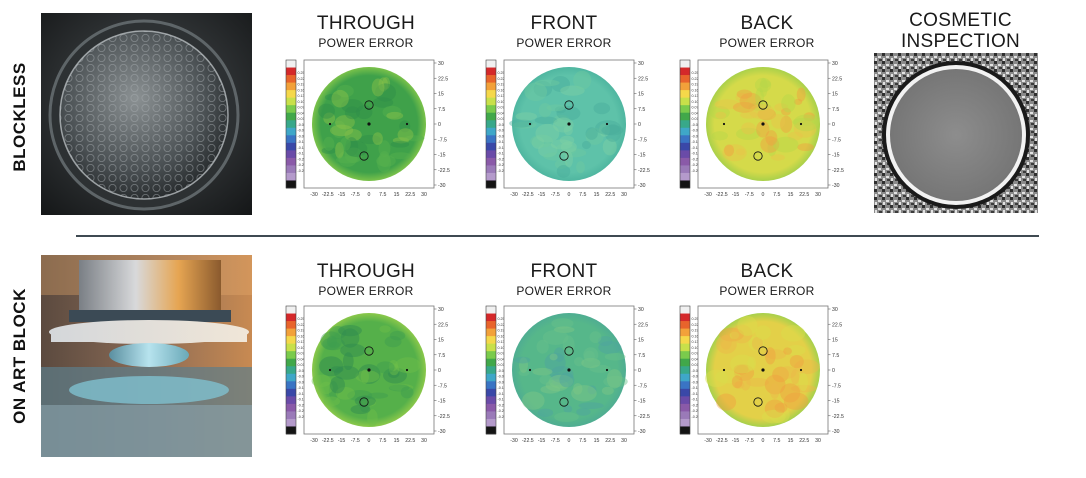 The width and height of the screenshot is (1086, 478). I want to click on map-title-back-art-block: BACK POWER ERROR, so click(767, 279).